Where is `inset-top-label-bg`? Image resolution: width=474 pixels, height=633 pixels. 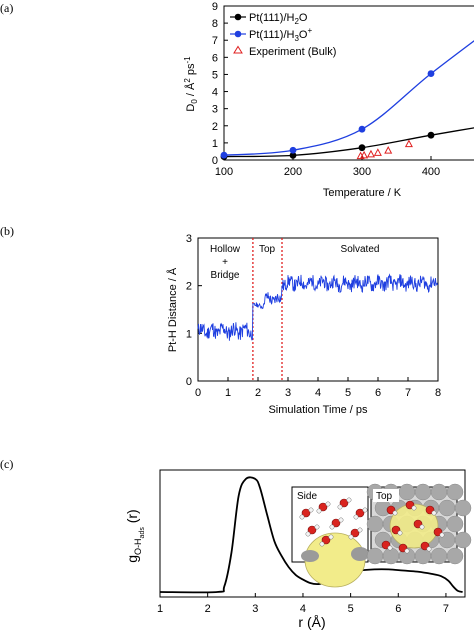
inset-top-label-bg is located at coordinates (386, 495).